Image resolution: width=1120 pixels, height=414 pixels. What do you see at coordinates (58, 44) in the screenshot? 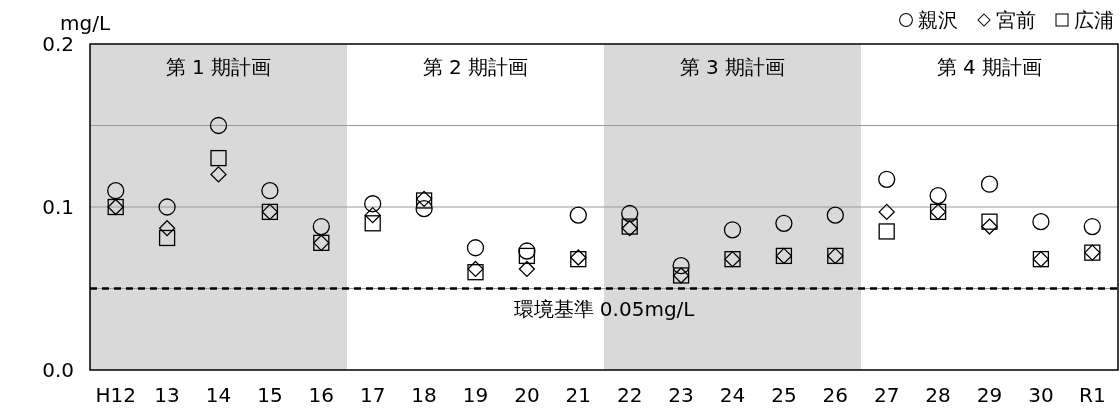
I see `y-tick-label: 0.2` at bounding box center [58, 44].